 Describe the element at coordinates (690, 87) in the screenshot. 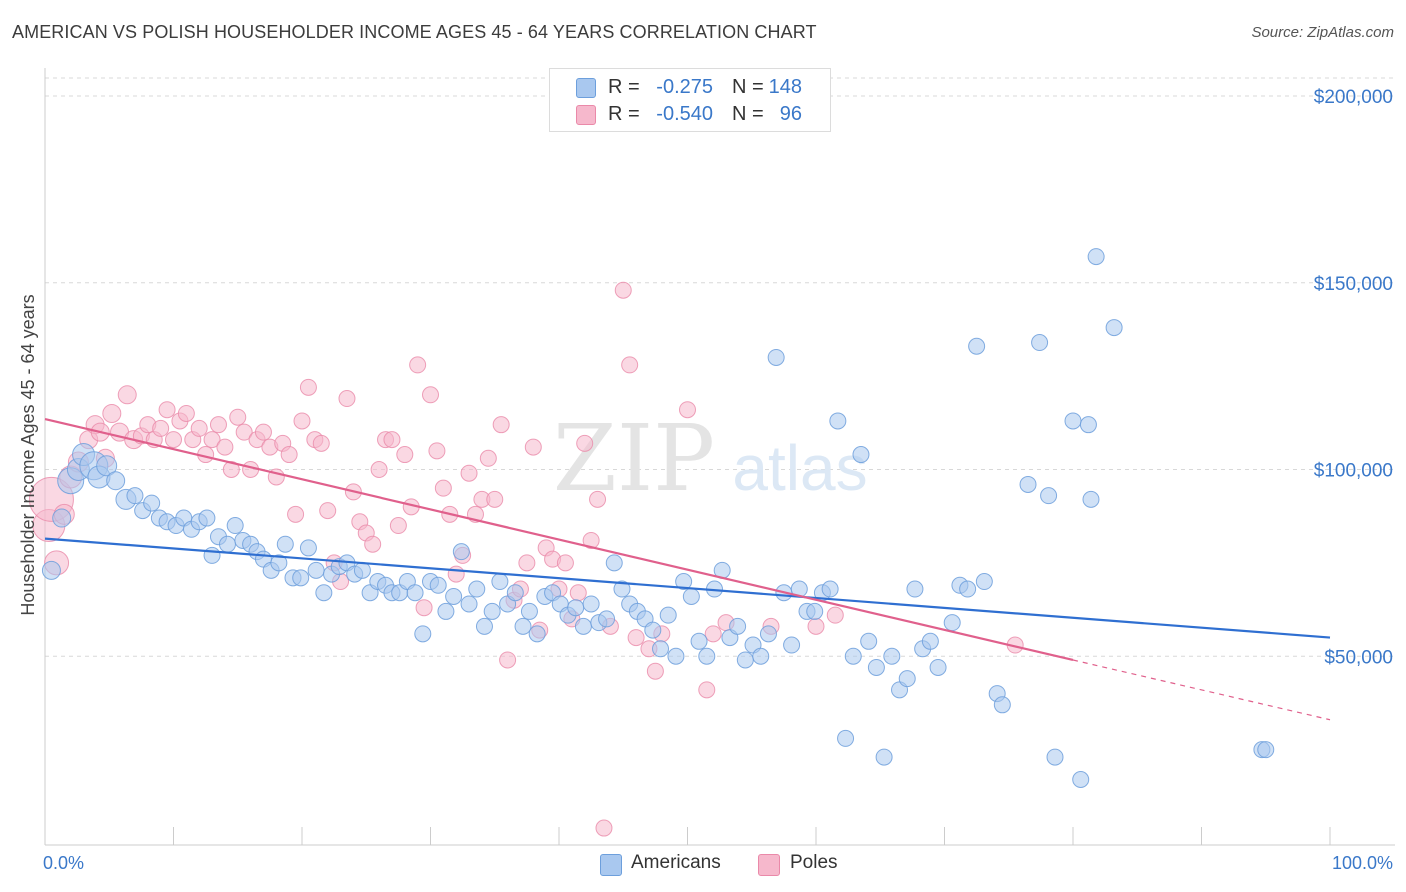

I see `legend-row-americans: R = -0.275 N = 148` at that location.